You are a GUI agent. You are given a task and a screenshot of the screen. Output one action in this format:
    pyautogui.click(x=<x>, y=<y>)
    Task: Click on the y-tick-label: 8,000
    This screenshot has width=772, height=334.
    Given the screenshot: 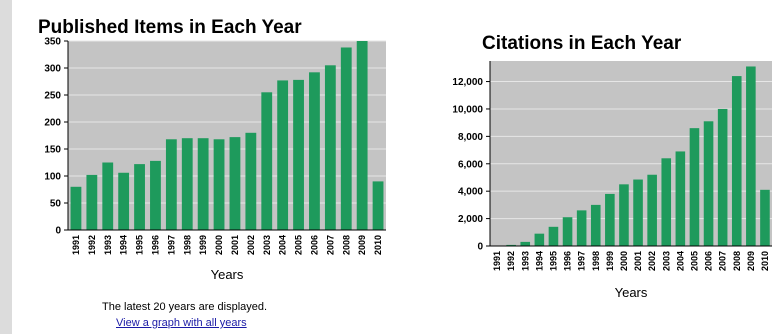 What is the action you would take?
    pyautogui.click(x=470, y=137)
    